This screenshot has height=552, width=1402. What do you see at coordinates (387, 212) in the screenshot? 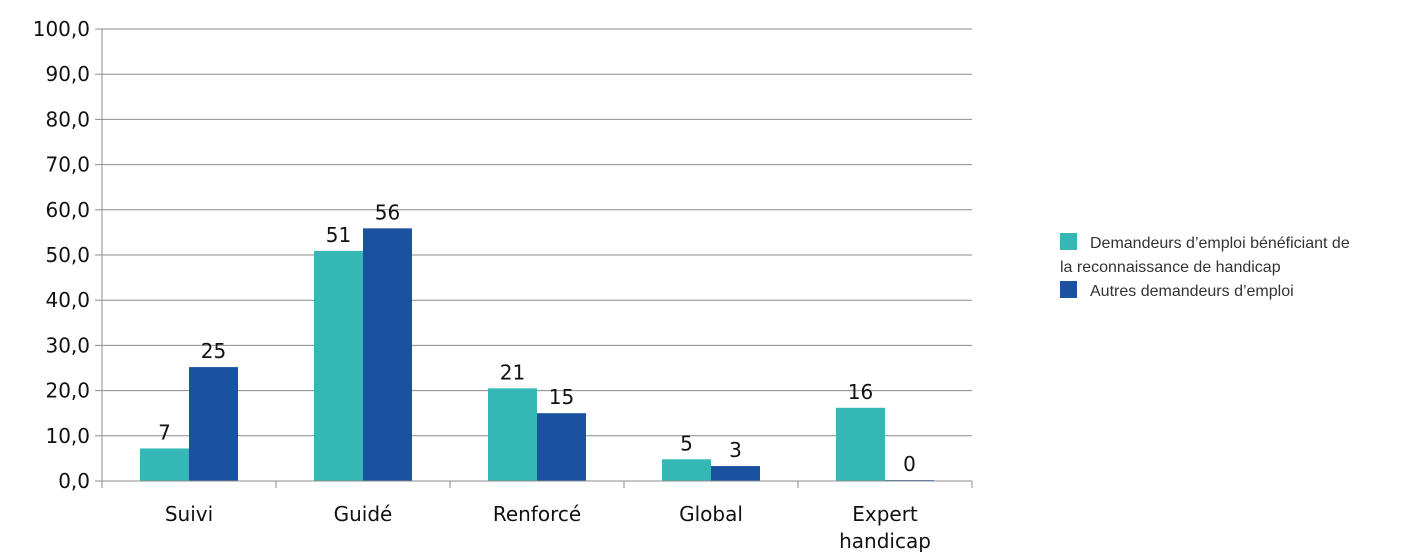
I see `data-label: 56` at bounding box center [387, 212].